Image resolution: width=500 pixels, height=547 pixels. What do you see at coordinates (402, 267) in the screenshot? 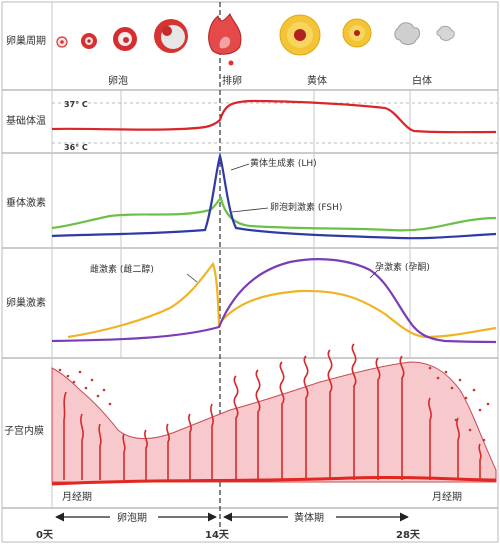
I see `progesterone-label: 孕激素 (孕酮)` at bounding box center [402, 267].